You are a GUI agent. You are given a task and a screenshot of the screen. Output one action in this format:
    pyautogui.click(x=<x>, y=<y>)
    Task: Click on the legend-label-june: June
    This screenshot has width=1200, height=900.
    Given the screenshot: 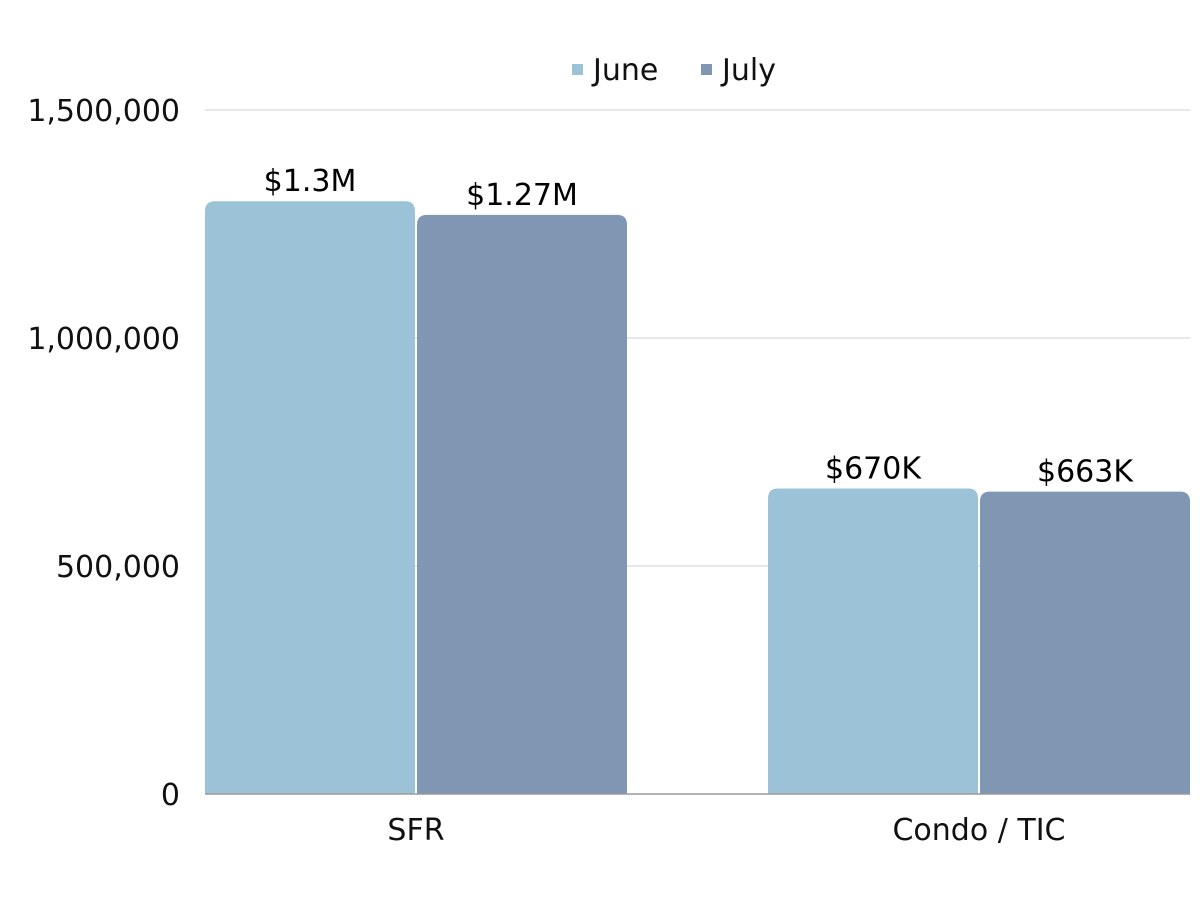 What is the action you would take?
    pyautogui.click(x=624, y=70)
    